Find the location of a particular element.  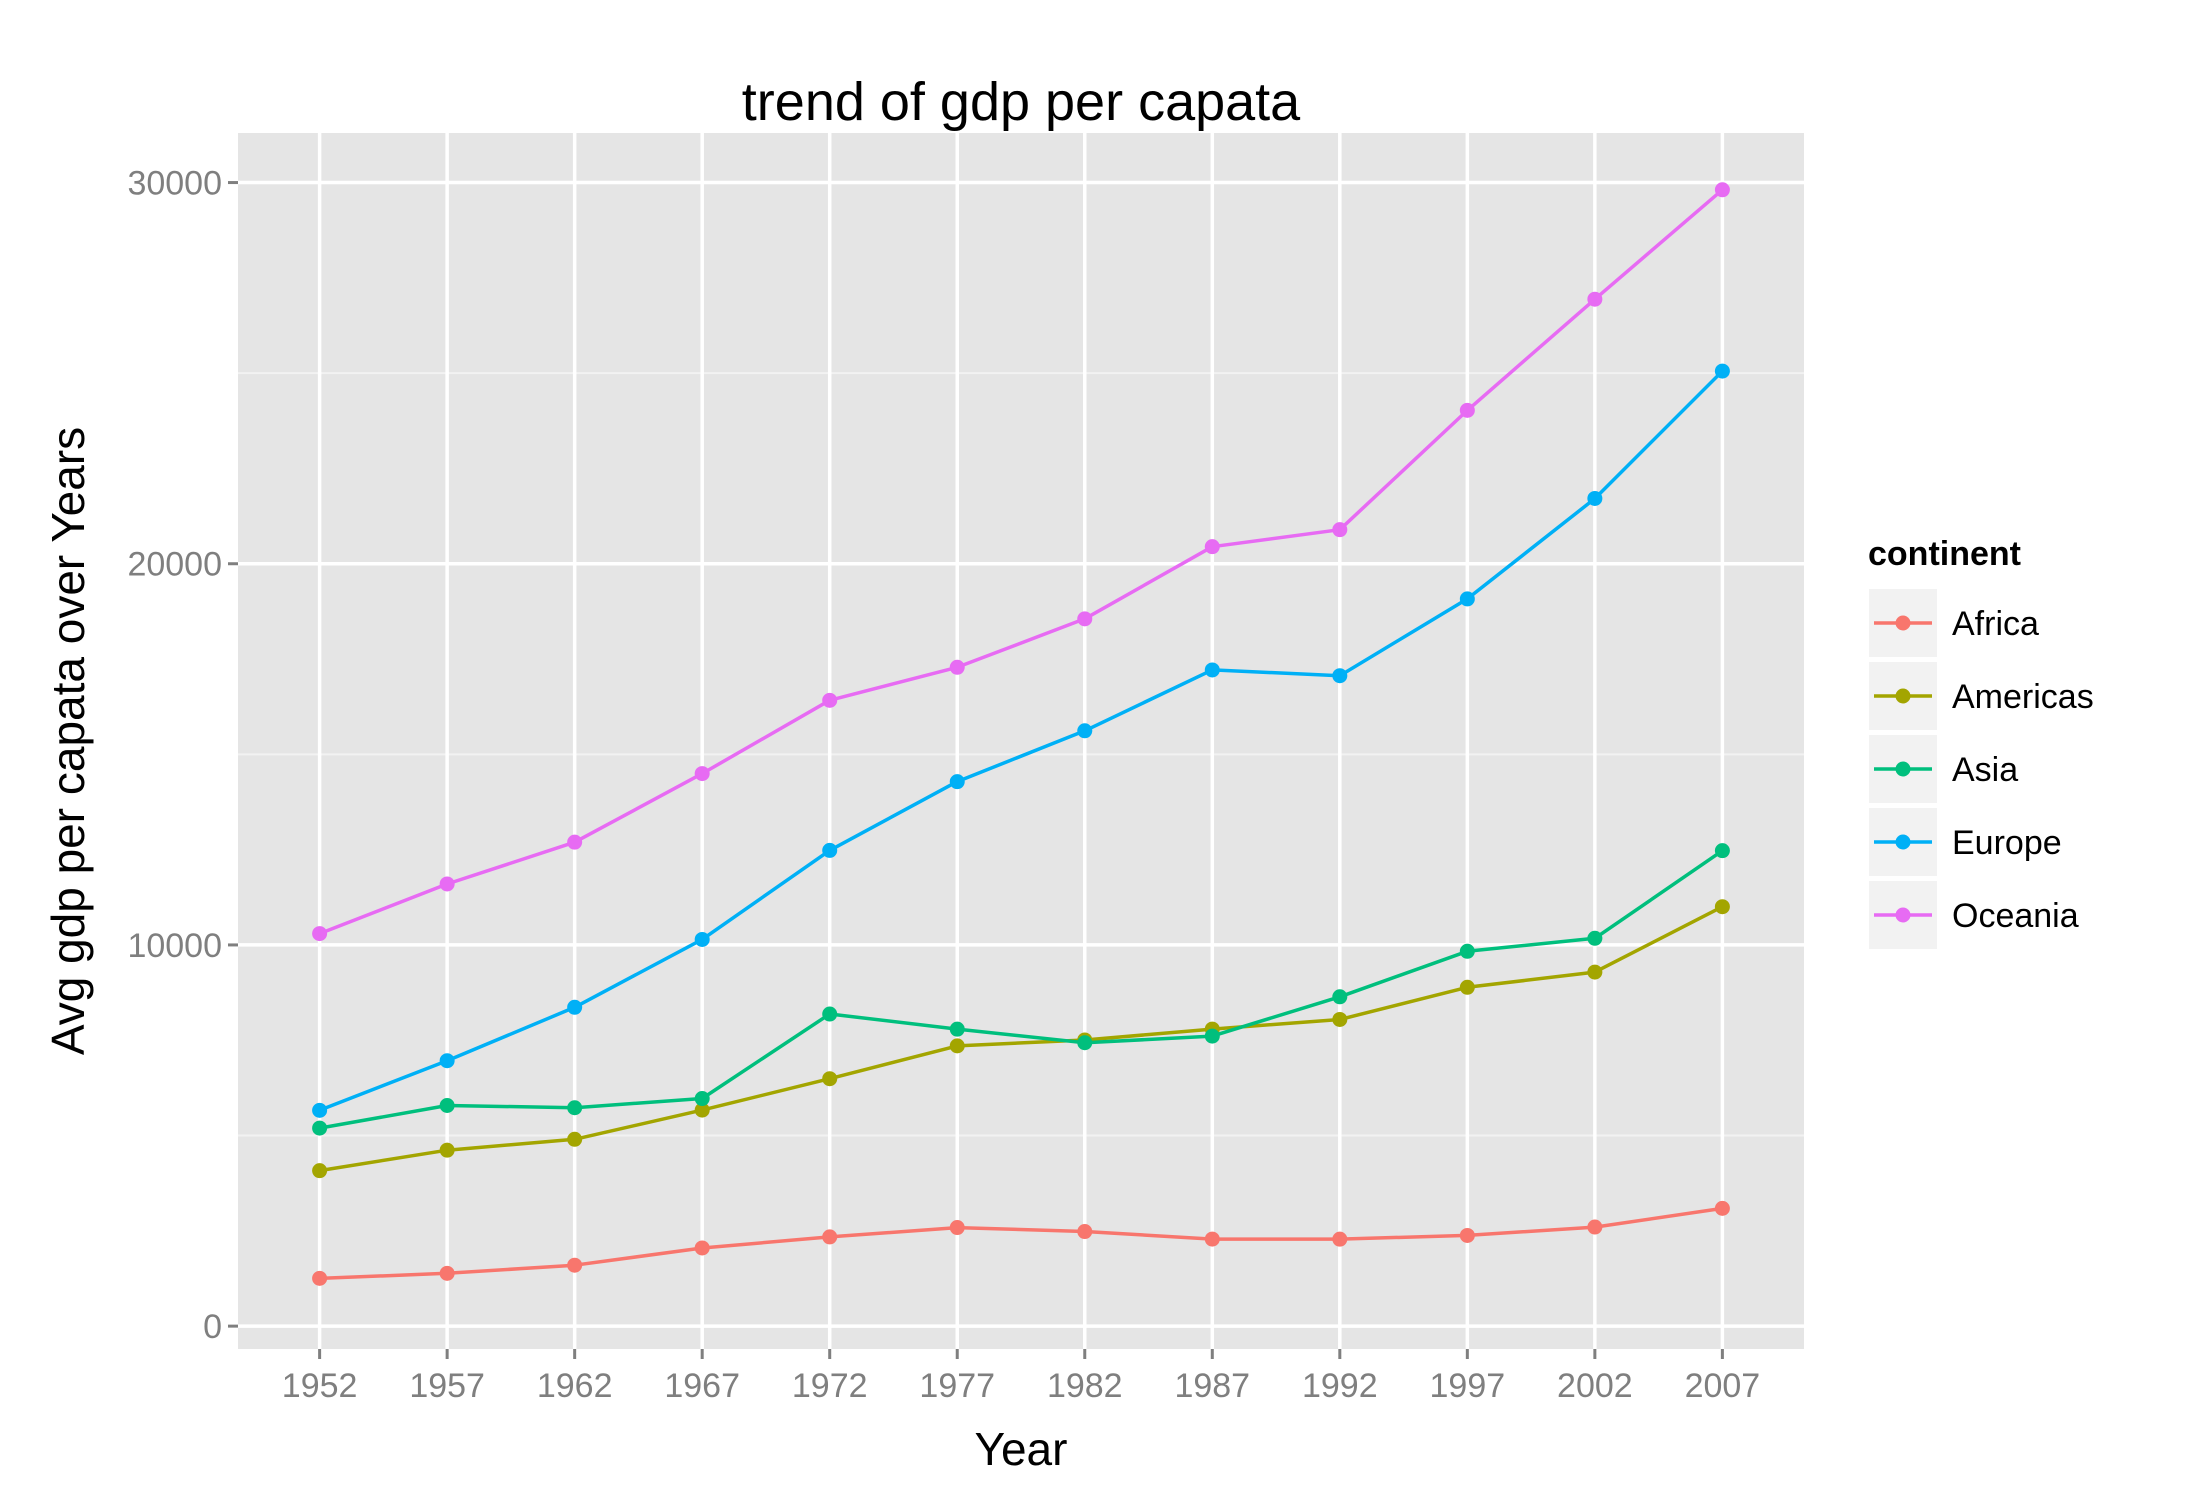

series-americas is located at coordinates (1021, 1039).